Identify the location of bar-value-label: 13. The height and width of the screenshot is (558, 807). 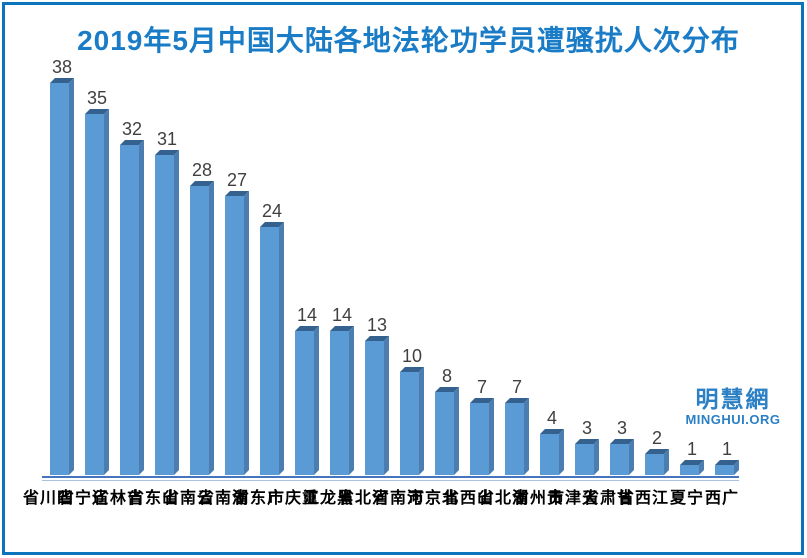
(377, 325).